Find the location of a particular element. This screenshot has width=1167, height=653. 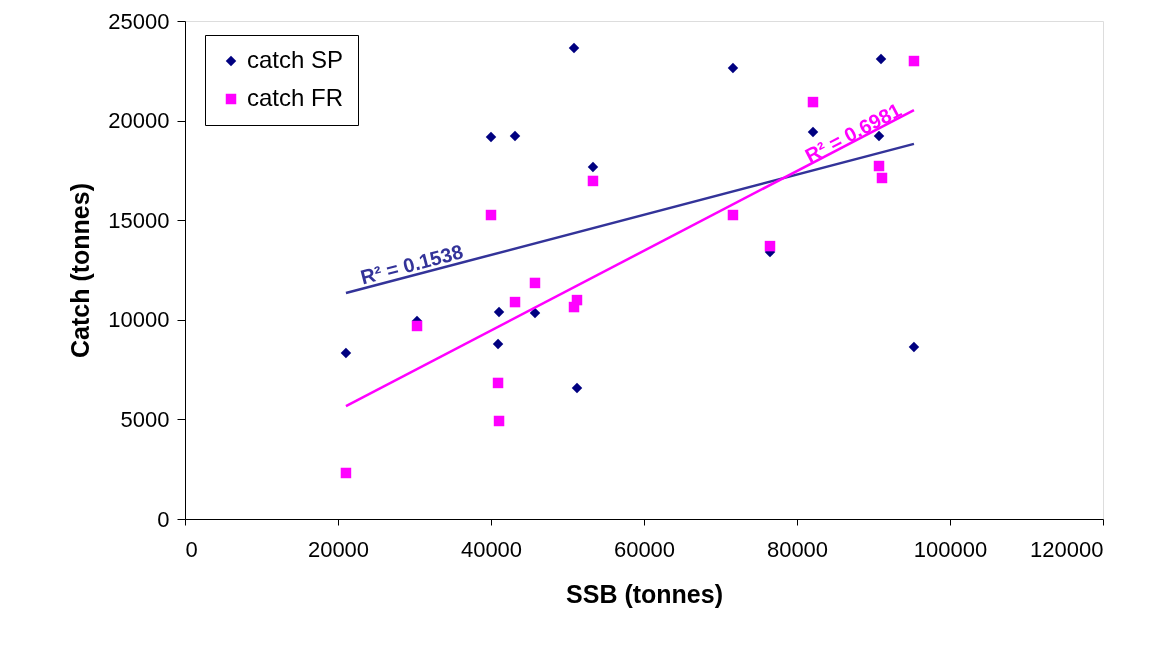

legend-label: catch FR is located at coordinates (295, 97).